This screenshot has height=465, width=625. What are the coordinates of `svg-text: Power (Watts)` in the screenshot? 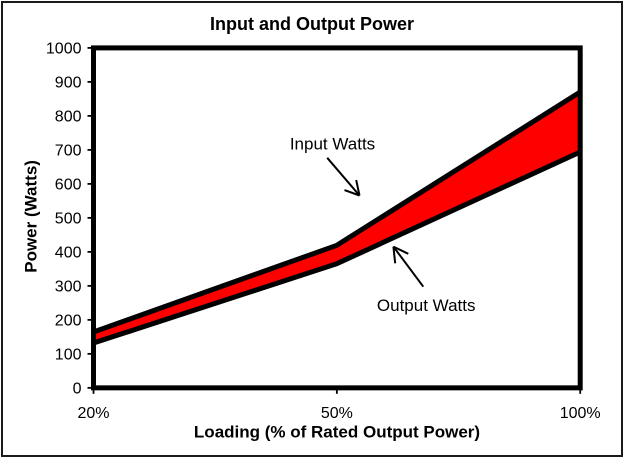 It's located at (30, 216).